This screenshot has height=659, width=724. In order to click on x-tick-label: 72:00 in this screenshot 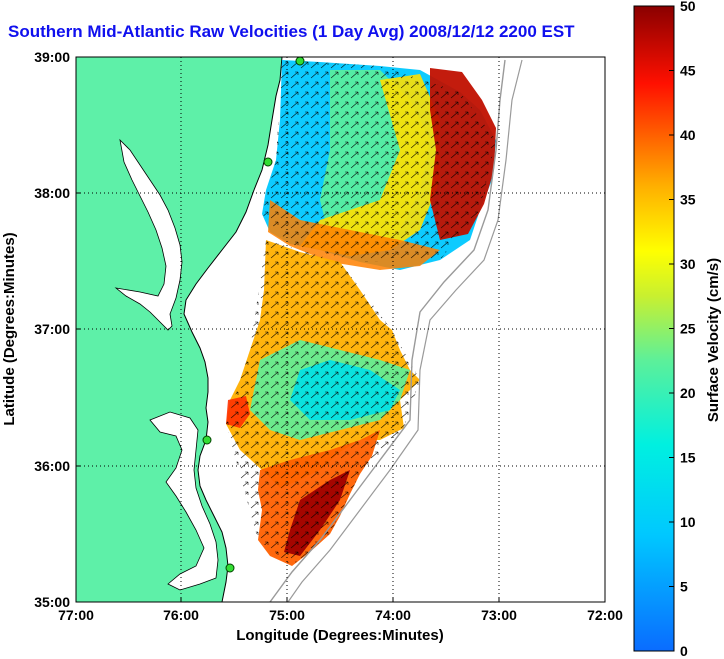, I will do `click(605, 615)`.